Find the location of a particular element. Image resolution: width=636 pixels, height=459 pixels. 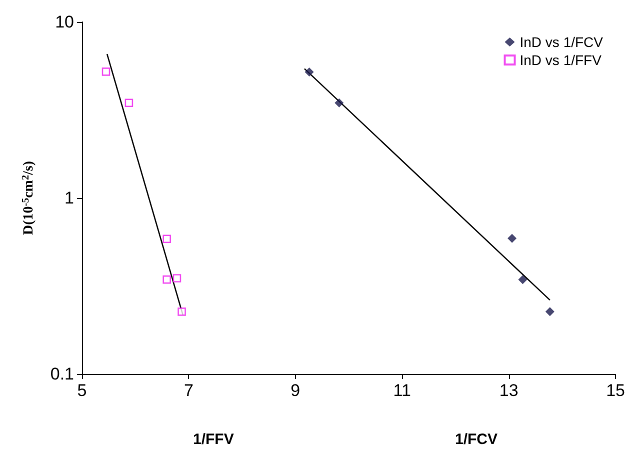

legend-label: InD vs 1/FFV is located at coordinates (561, 60).